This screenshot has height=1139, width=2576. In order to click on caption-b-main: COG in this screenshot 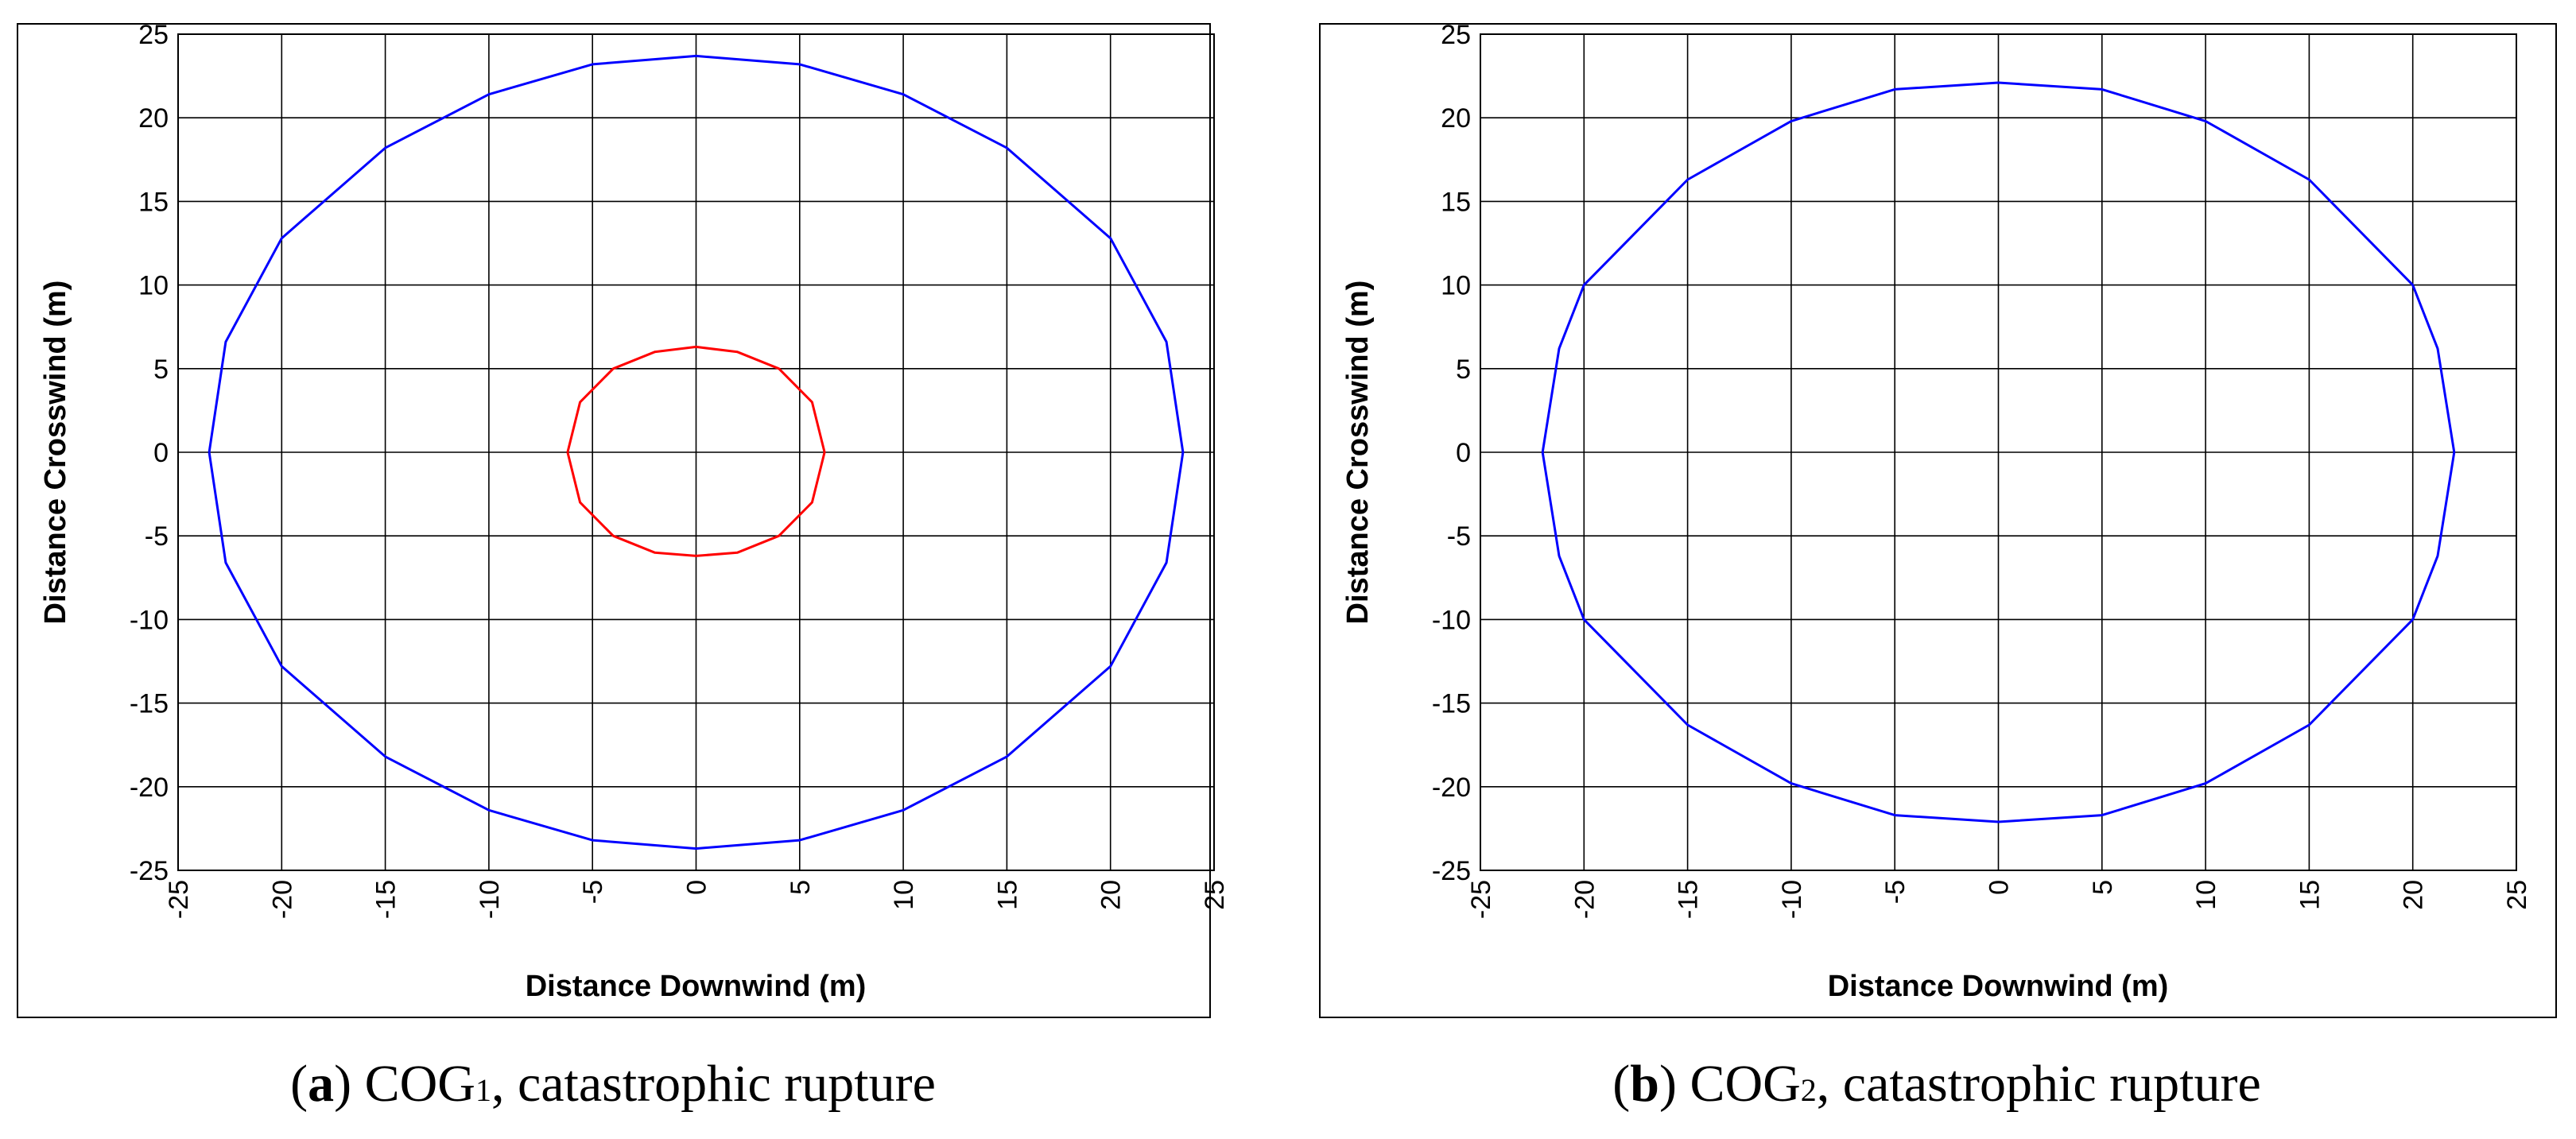, I will do `click(1745, 1084)`.